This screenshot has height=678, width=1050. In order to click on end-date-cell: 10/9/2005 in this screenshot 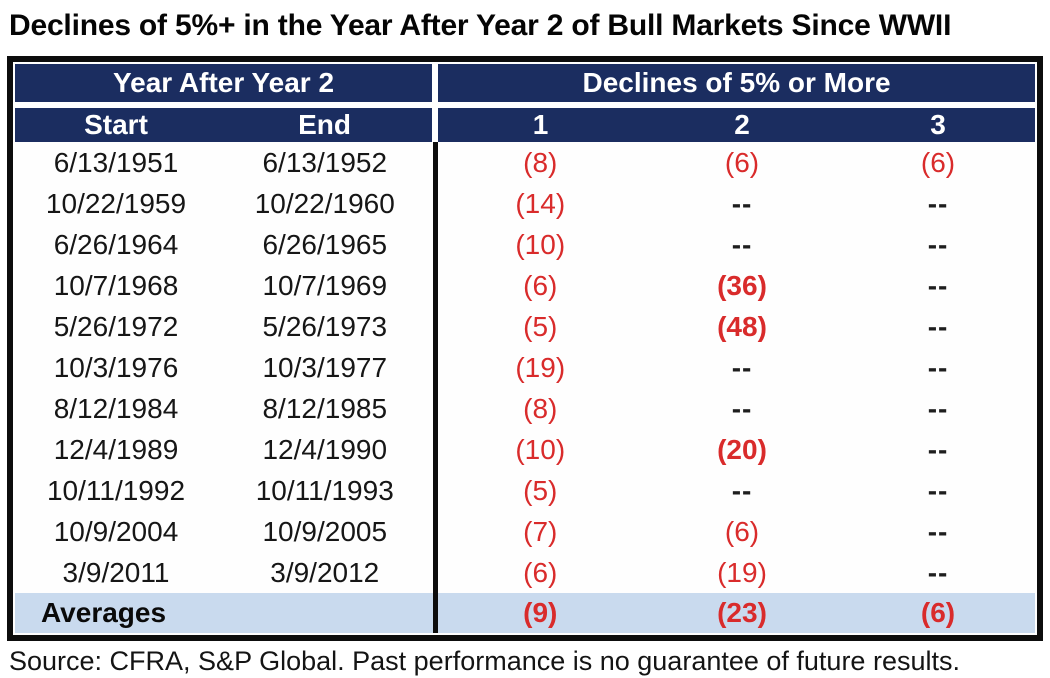, I will do `click(326, 531)`.